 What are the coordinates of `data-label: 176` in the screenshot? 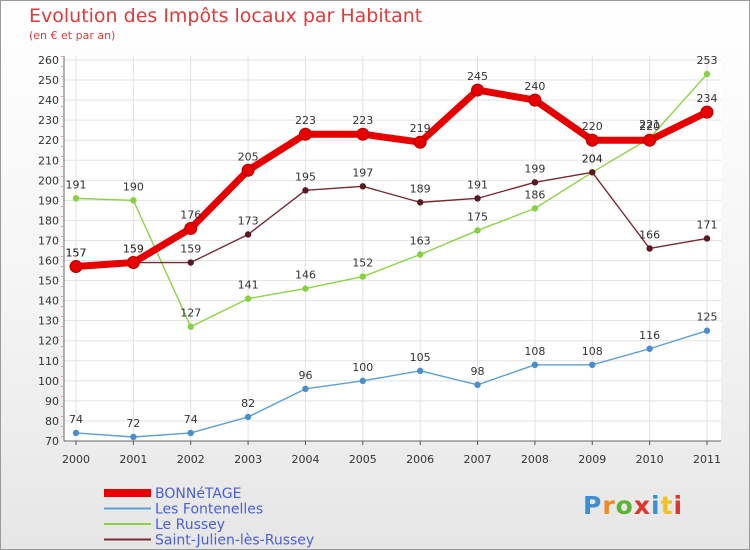 It's located at (190, 214).